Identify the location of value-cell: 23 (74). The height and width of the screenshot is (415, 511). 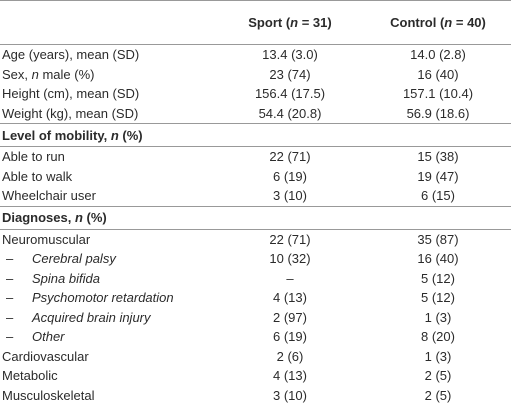
(290, 74).